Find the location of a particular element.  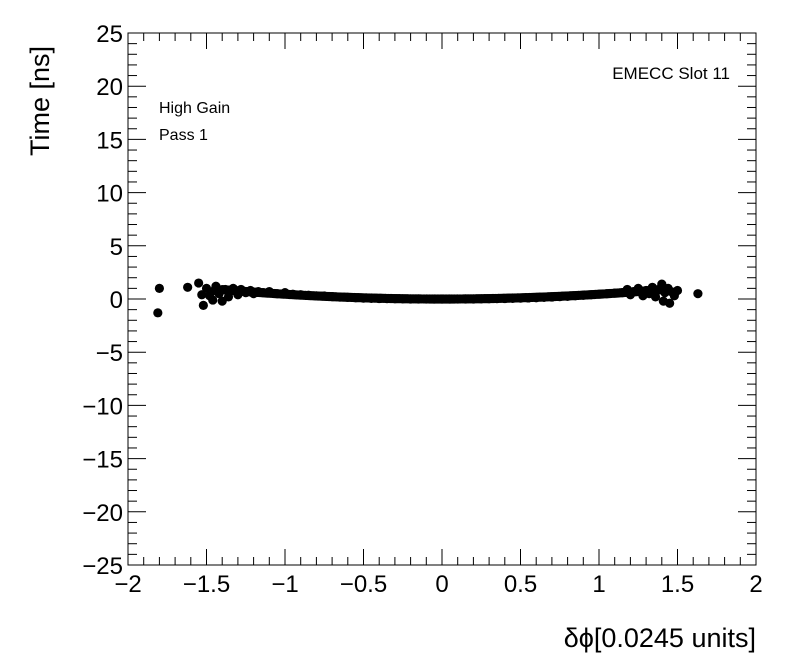

x-tick-label: 0 is located at coordinates (441, 584).